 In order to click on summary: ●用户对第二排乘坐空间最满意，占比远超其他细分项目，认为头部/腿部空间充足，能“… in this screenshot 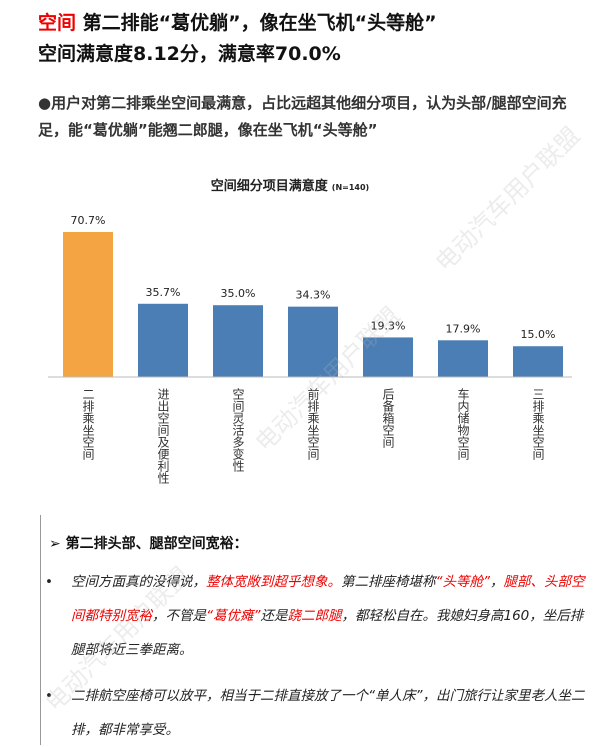, I will do `click(302, 116)`.